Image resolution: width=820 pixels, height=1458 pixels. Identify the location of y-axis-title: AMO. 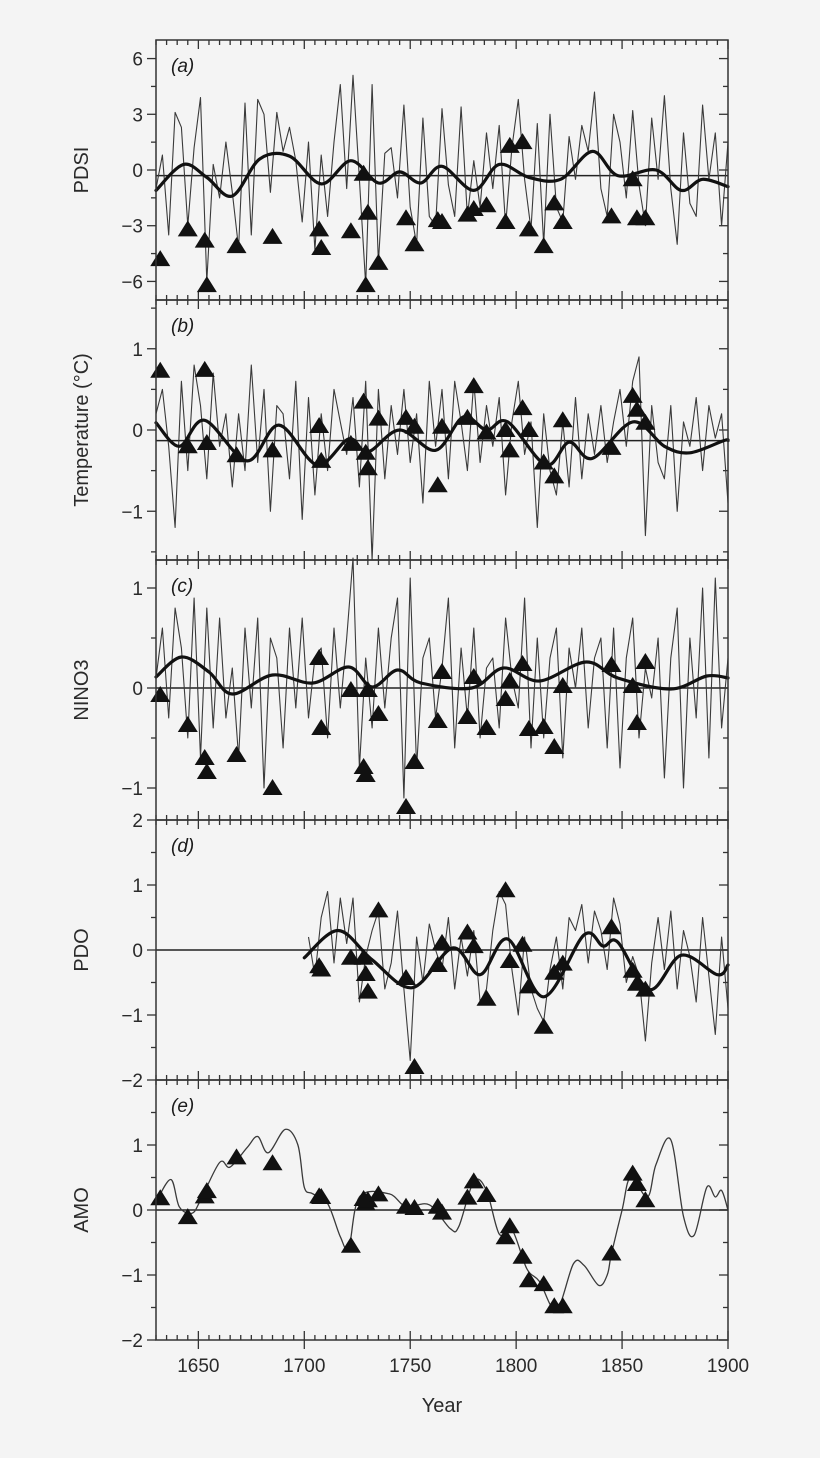
(82, 1210).